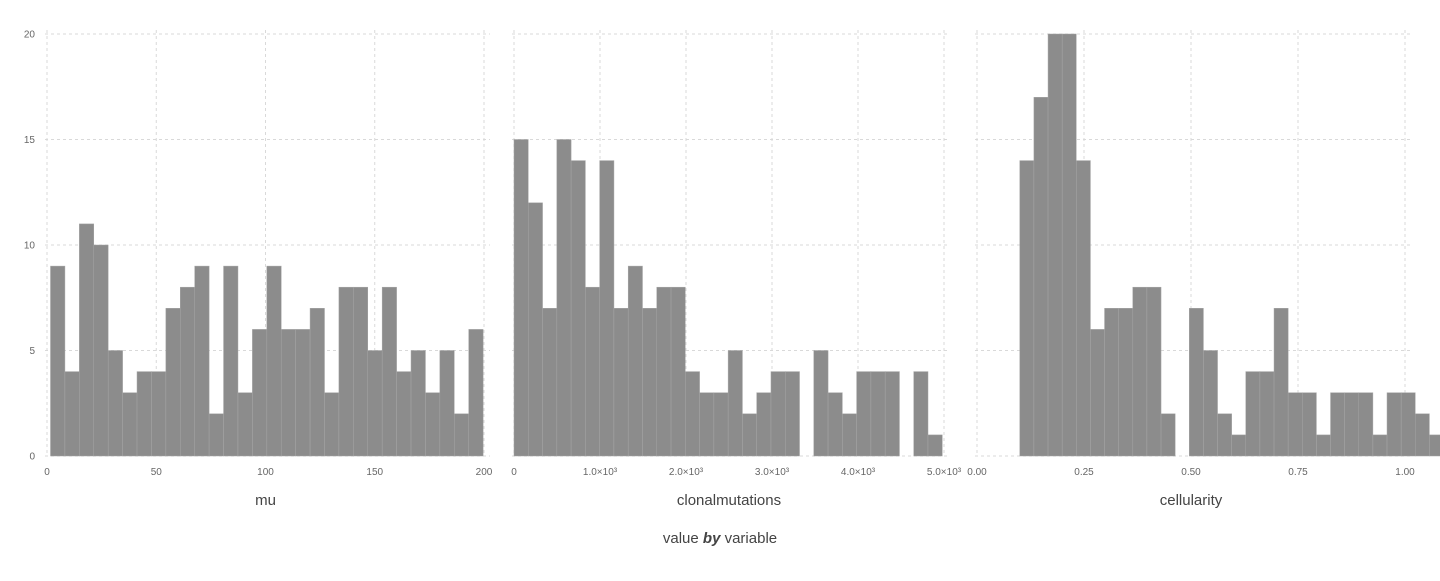 The image size is (1440, 581). Describe the element at coordinates (32, 457) in the screenshot. I see `y-tick-label: 0` at that location.